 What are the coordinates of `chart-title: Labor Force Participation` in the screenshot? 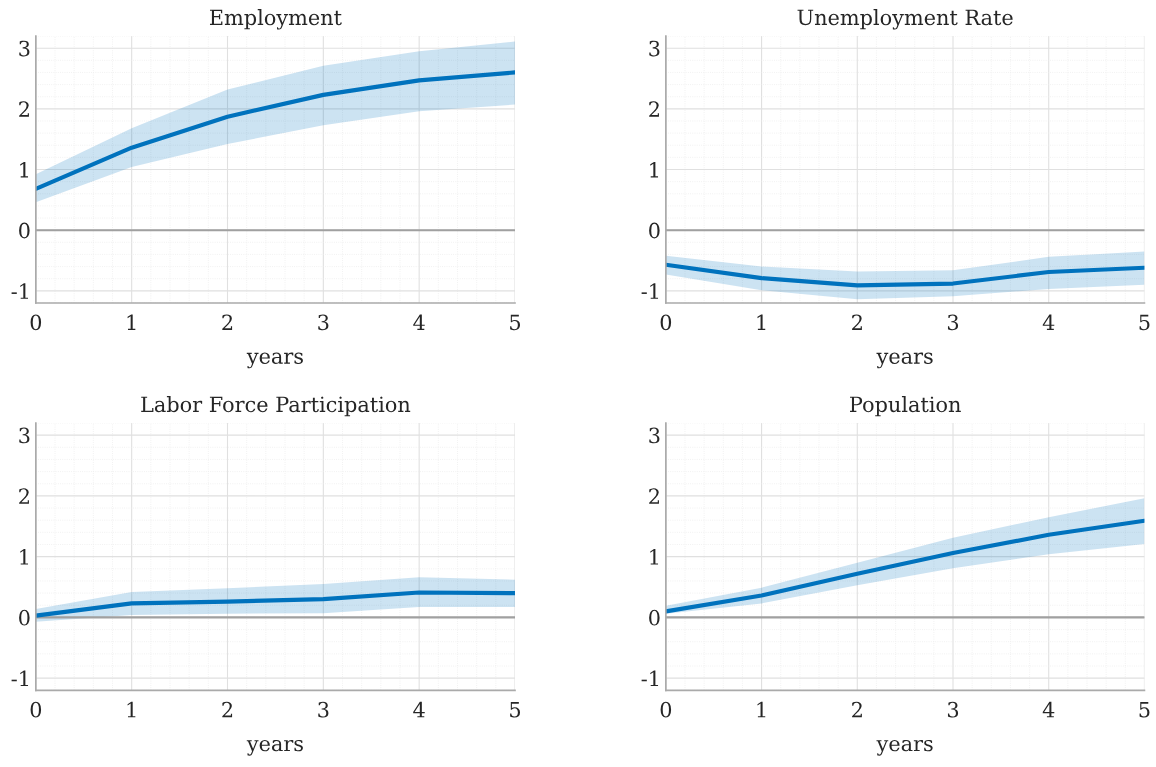 It's located at (276, 406).